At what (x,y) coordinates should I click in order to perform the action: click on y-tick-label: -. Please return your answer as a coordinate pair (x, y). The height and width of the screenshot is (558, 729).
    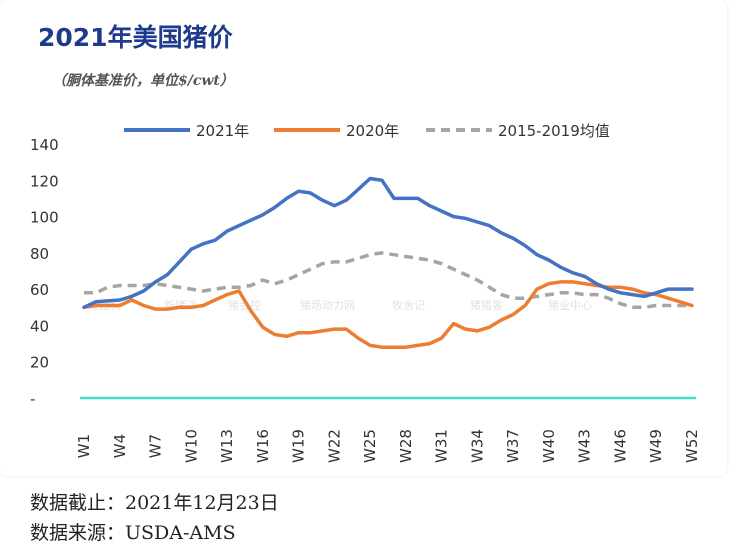
    Looking at the image, I should click on (32, 399).